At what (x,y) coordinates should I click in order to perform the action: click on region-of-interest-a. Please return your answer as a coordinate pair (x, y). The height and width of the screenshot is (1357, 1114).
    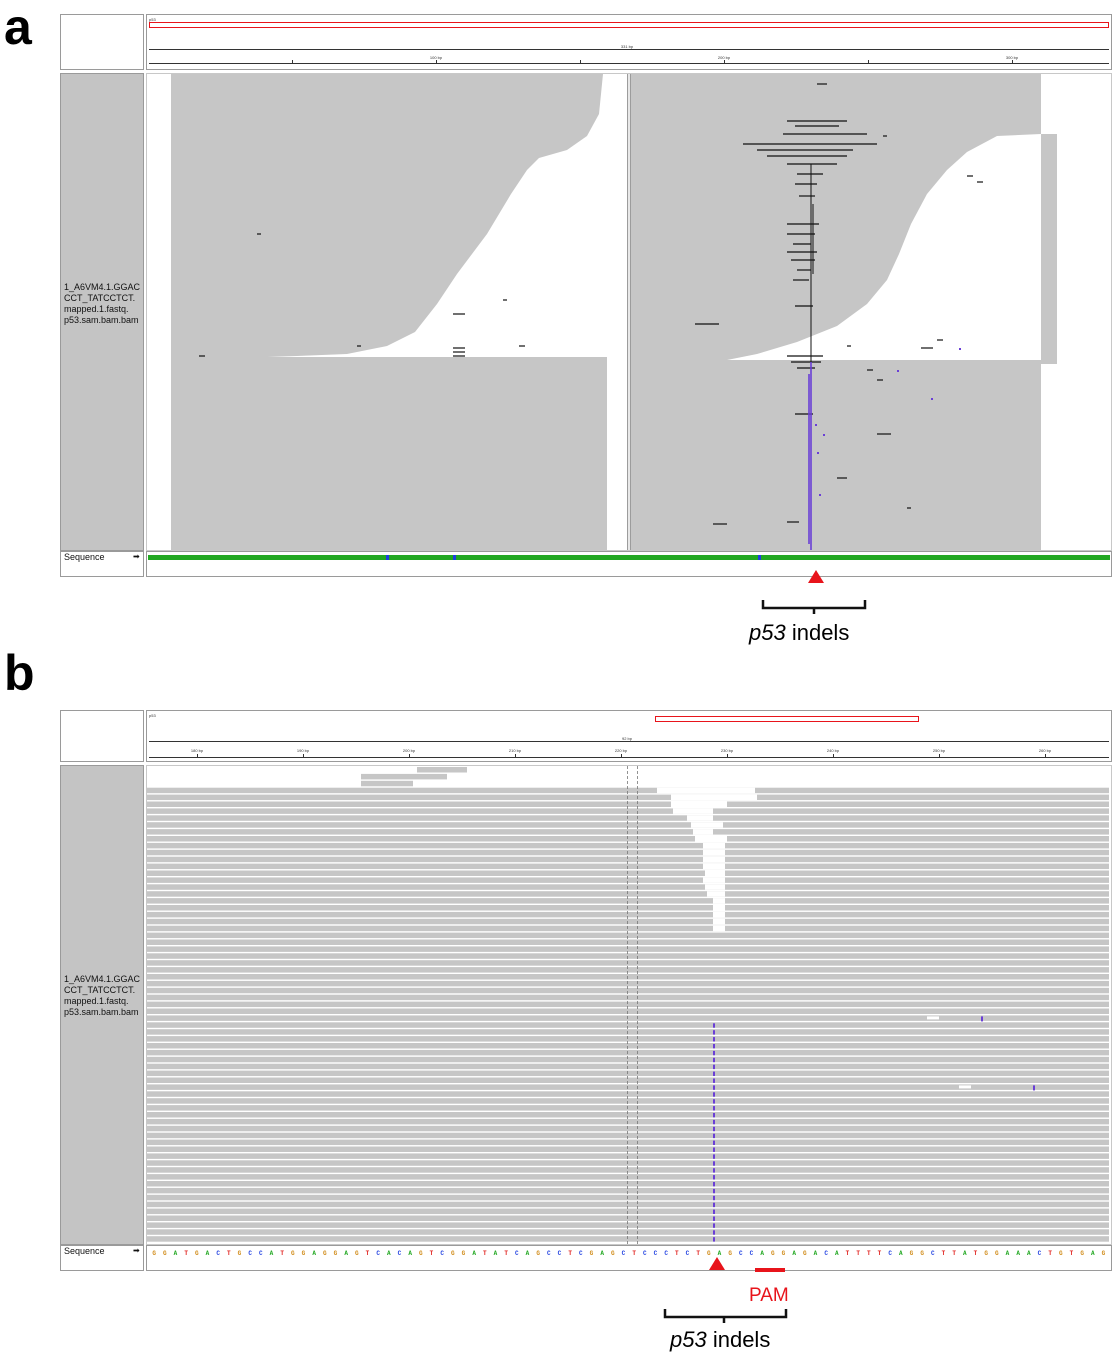
    Looking at the image, I should click on (629, 25).